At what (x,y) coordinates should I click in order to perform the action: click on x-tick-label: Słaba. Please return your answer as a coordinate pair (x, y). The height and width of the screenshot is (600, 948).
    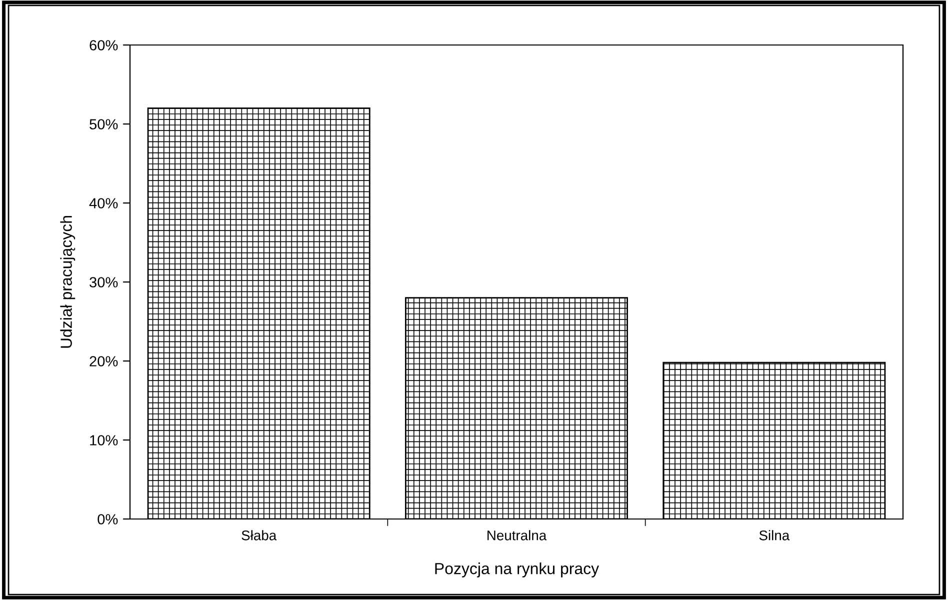
    Looking at the image, I should click on (259, 535).